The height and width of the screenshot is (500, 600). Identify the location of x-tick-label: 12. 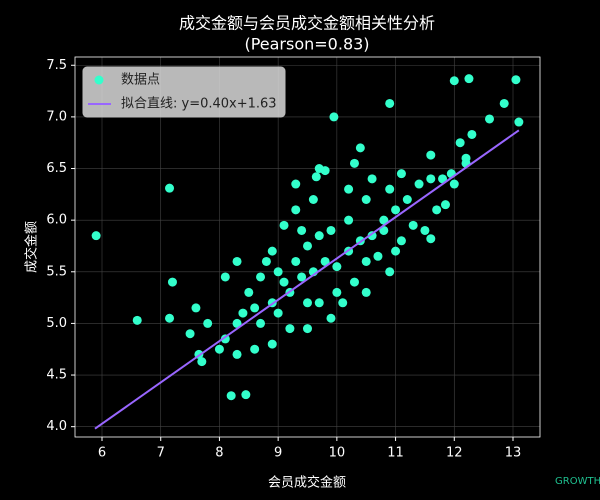
(454, 453).